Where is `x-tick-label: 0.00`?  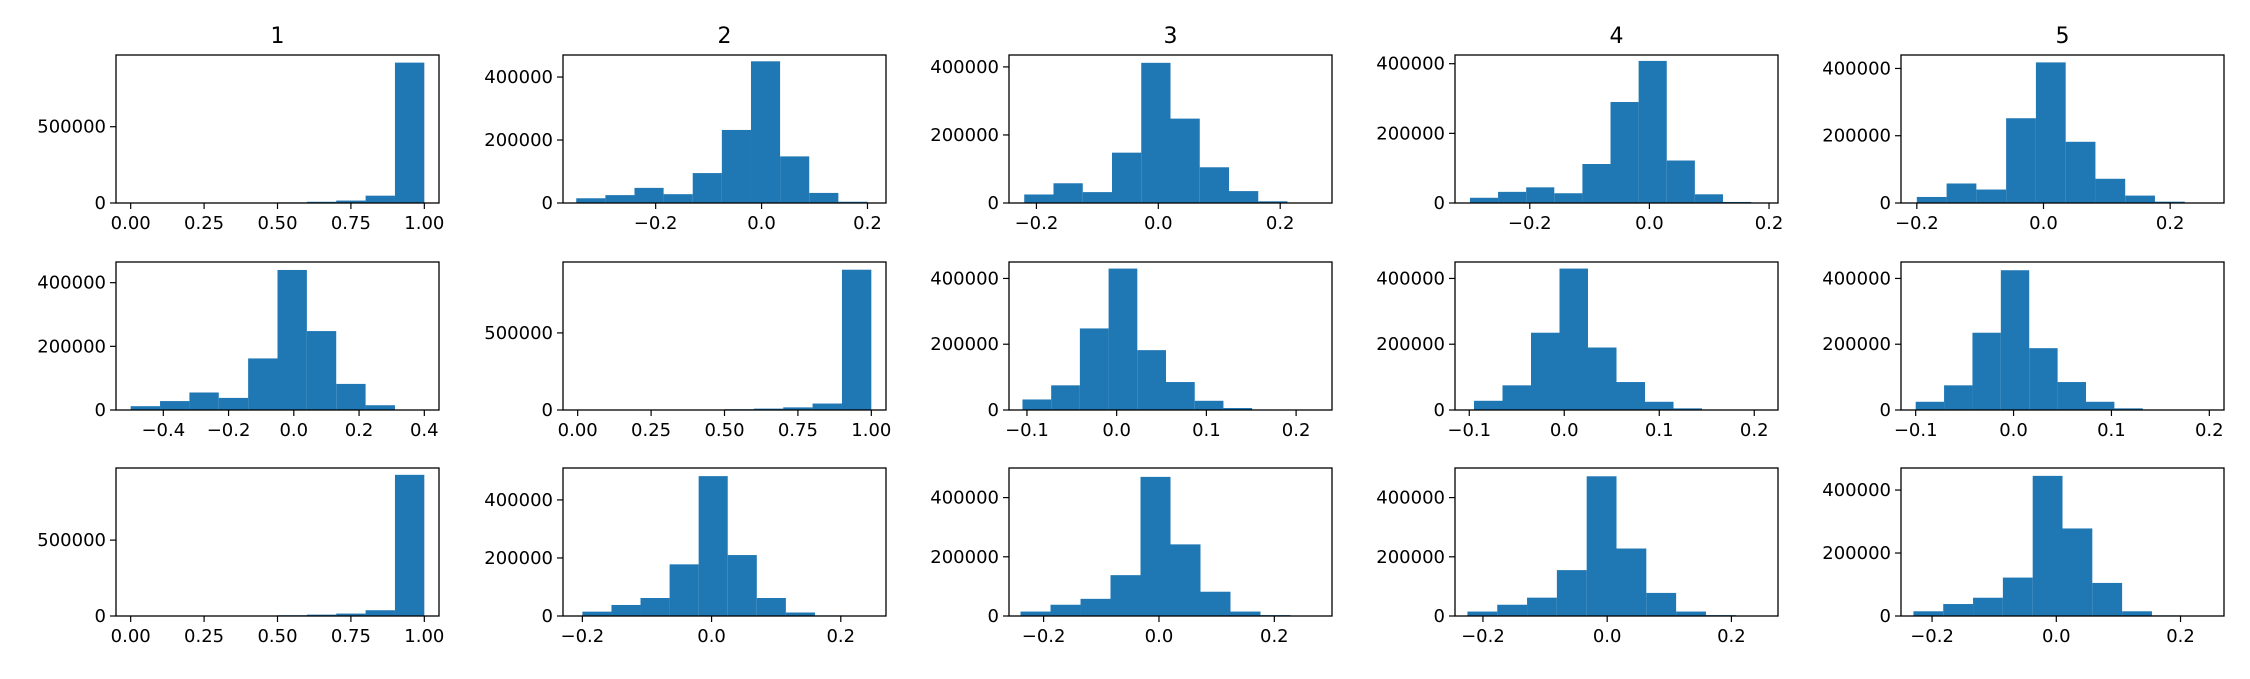
x-tick-label: 0.00 is located at coordinates (131, 223).